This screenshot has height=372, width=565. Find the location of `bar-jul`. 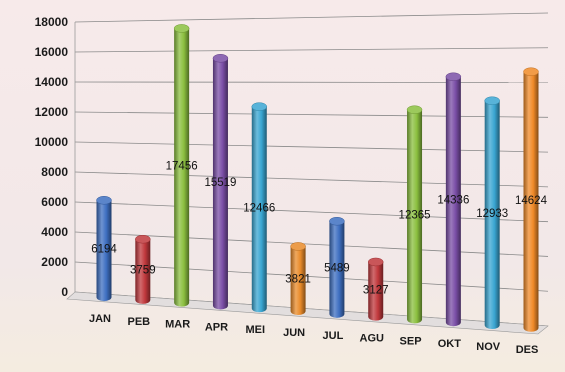

bar-jul is located at coordinates (337, 267).